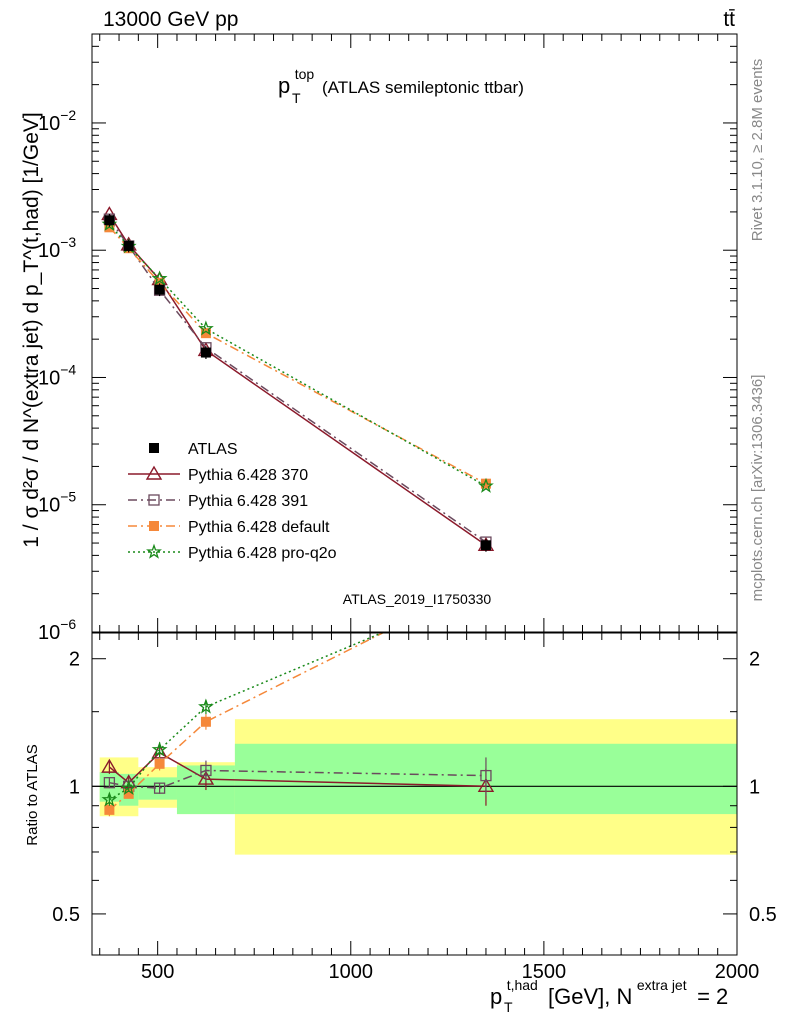 Image resolution: width=786 pixels, height=1024 pixels. What do you see at coordinates (729, 19) in the screenshot?
I see `header-right: tt̄` at bounding box center [729, 19].